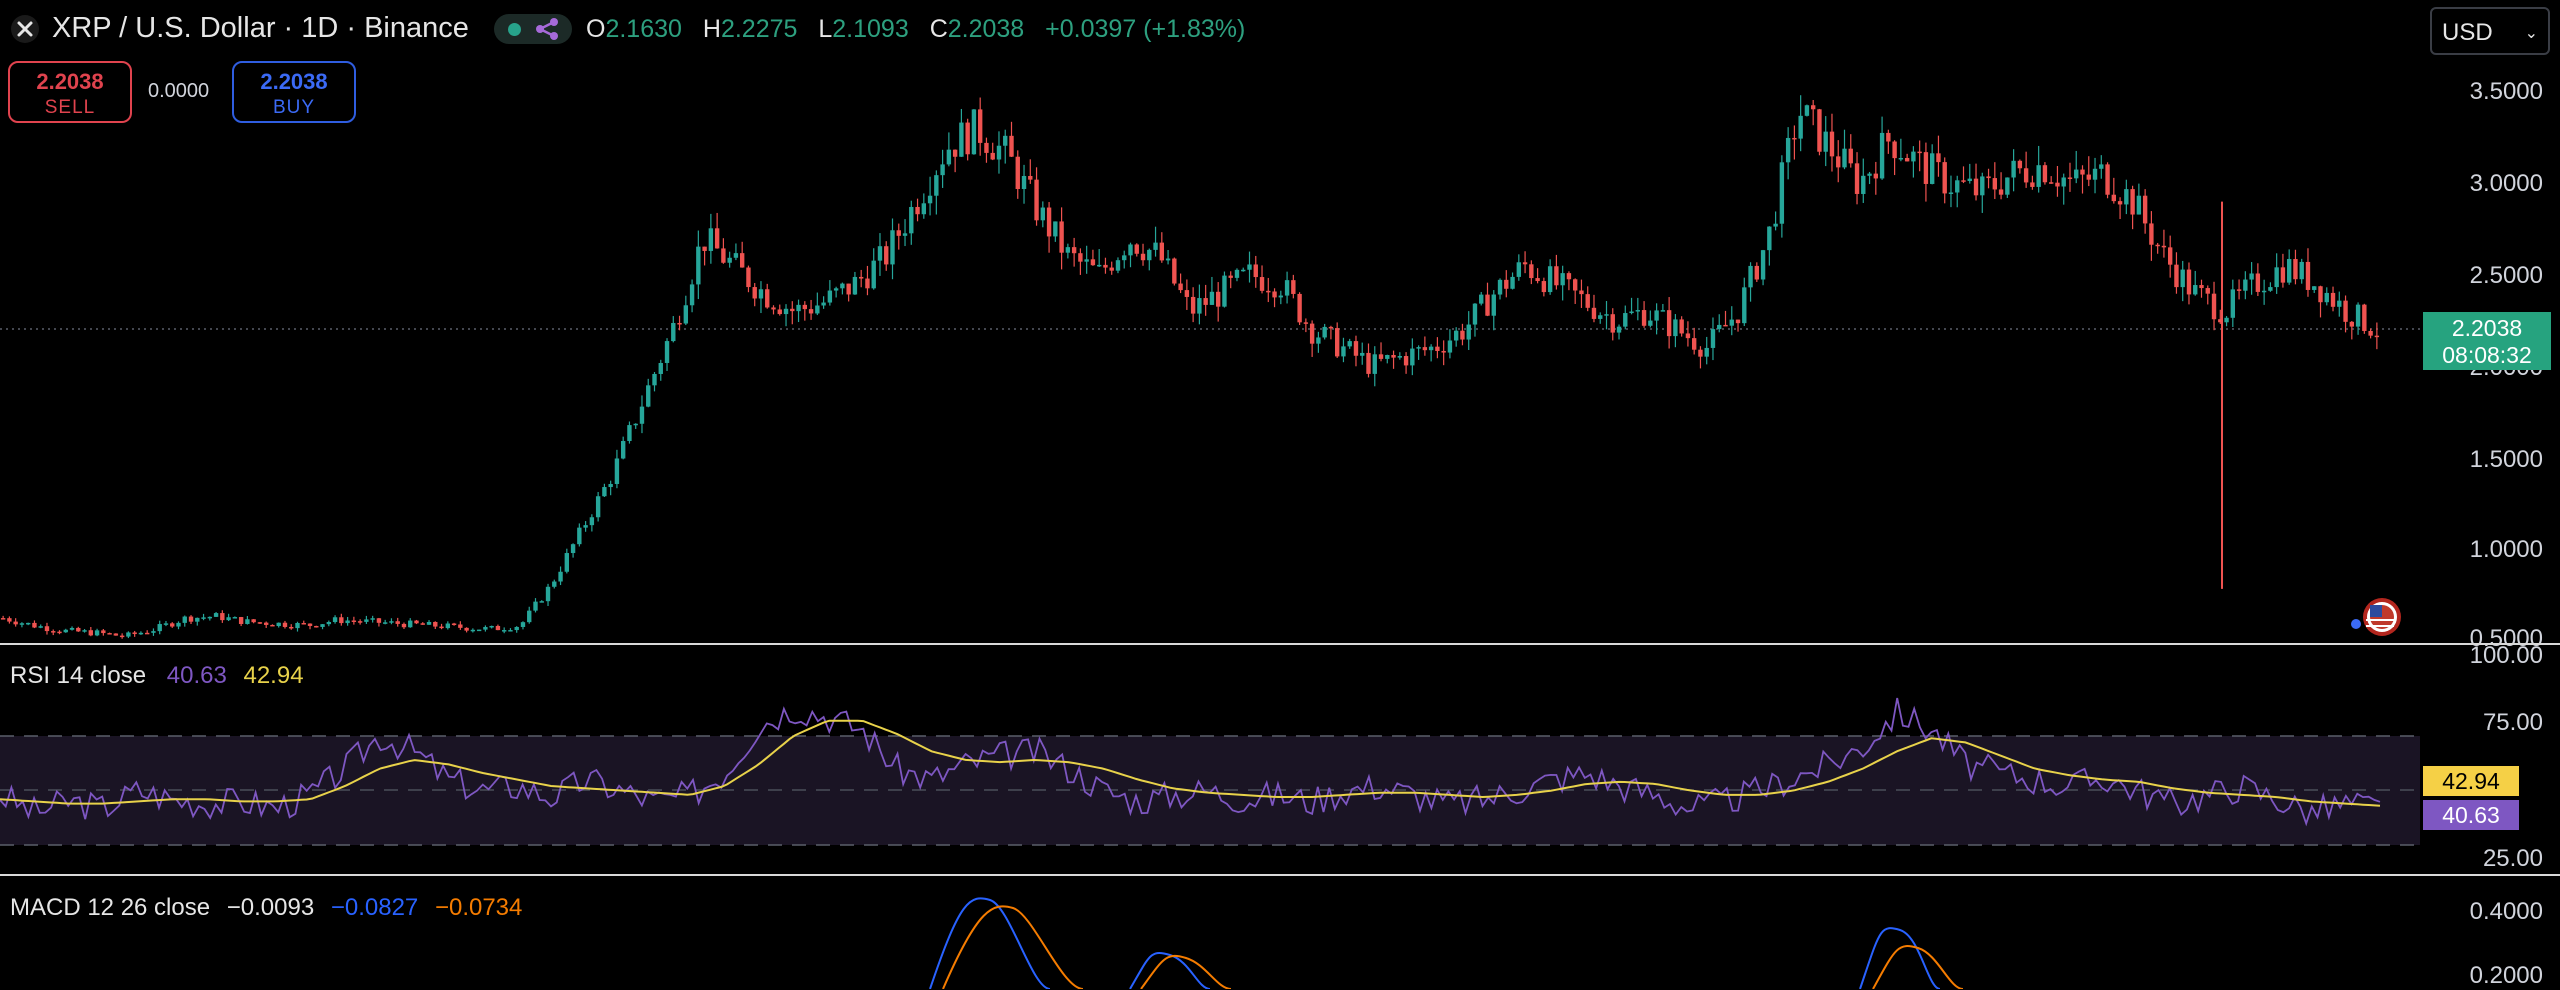 The height and width of the screenshot is (990, 2560). Describe the element at coordinates (643, 29) in the screenshot. I see `open-value: 2.1630` at that location.